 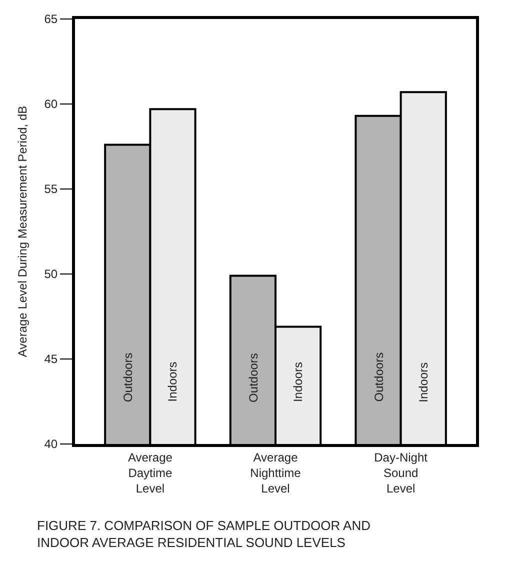 What do you see at coordinates (150, 473) in the screenshot?
I see `x-tick-label: Average Daytime Level` at bounding box center [150, 473].